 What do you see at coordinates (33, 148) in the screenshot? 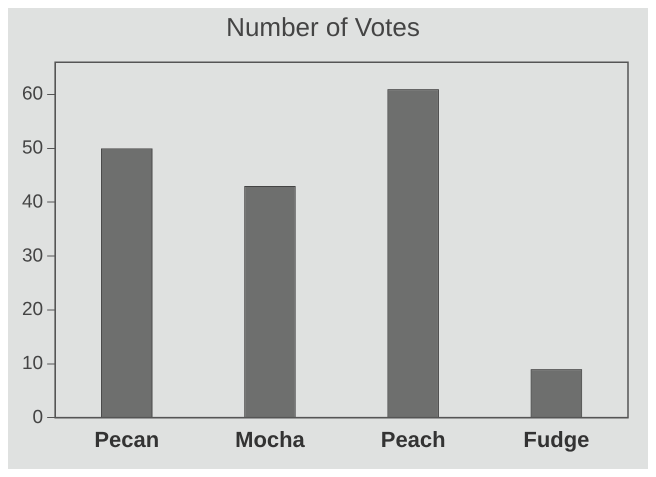
I see `y-tick-label: 50` at bounding box center [33, 148].